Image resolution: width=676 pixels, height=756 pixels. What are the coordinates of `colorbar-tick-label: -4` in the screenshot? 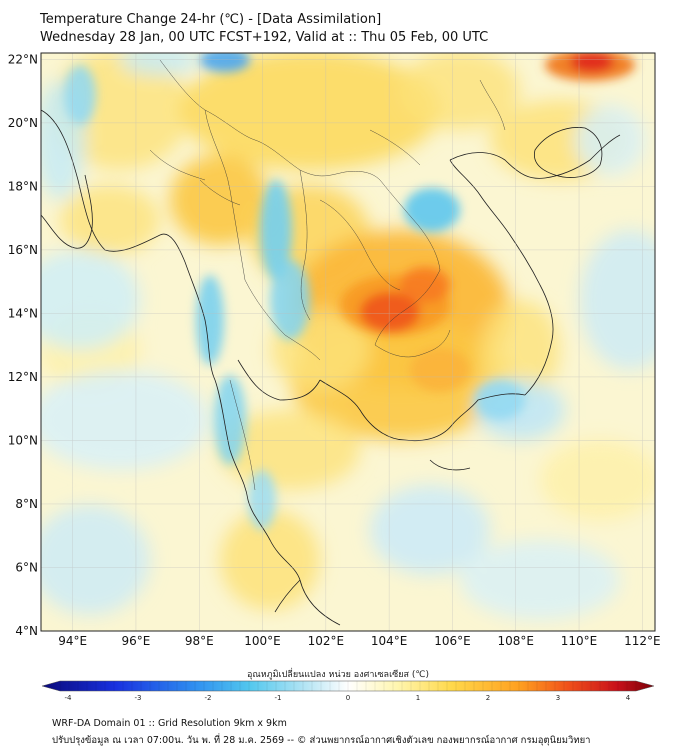 It's located at (69, 698).